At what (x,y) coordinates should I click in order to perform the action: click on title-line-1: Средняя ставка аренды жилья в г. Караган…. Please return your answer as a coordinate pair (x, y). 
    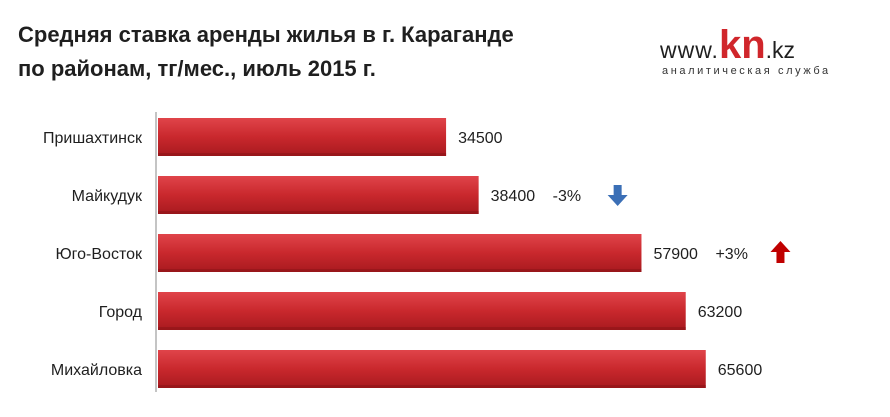
    Looking at the image, I should click on (266, 34).